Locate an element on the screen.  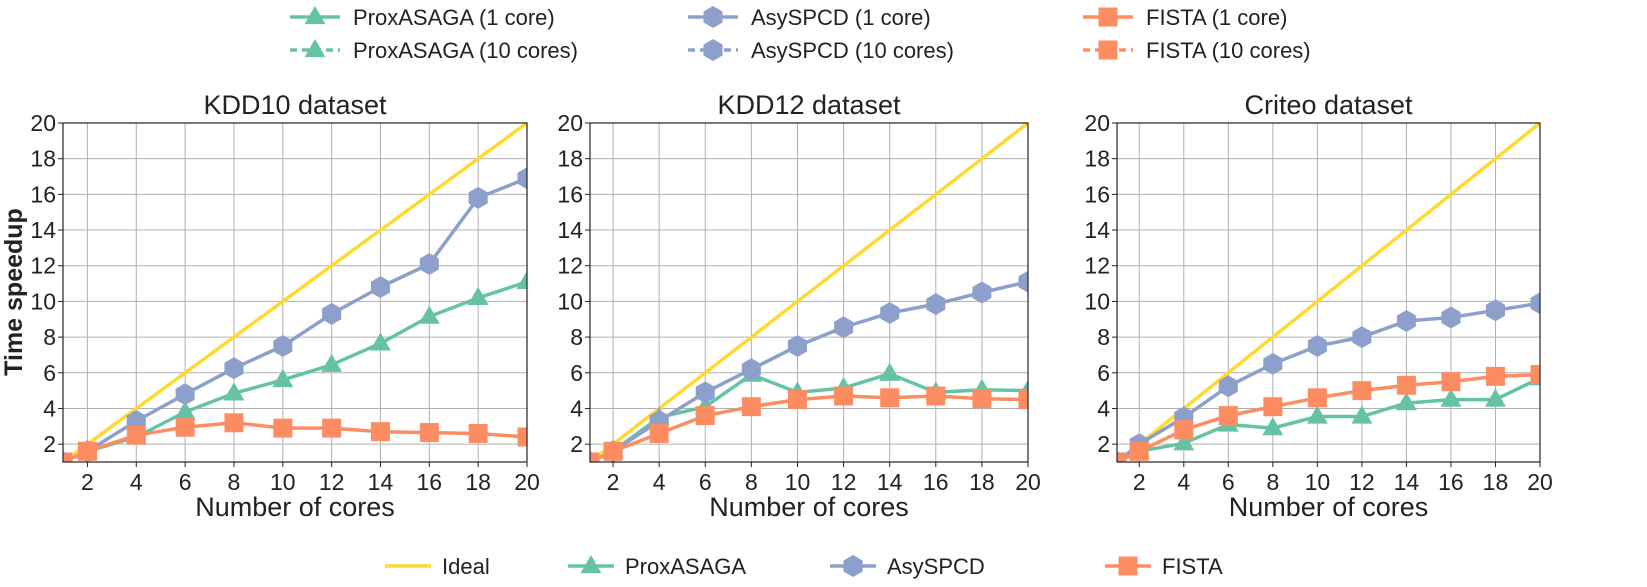
triangle-icon is located at coordinates (315, 48).